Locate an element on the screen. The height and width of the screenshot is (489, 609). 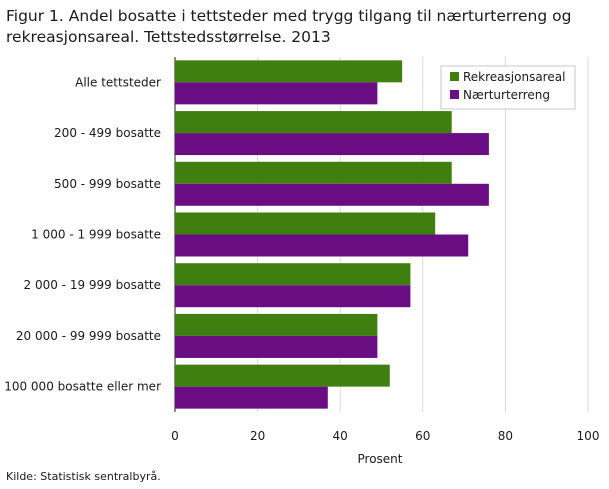
x-tick-label: 20 is located at coordinates (257, 436).